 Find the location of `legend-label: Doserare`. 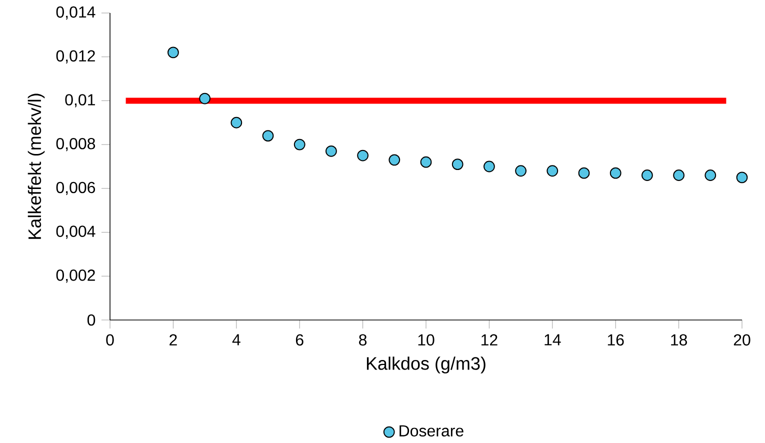

legend-label: Doserare is located at coordinates (432, 431).